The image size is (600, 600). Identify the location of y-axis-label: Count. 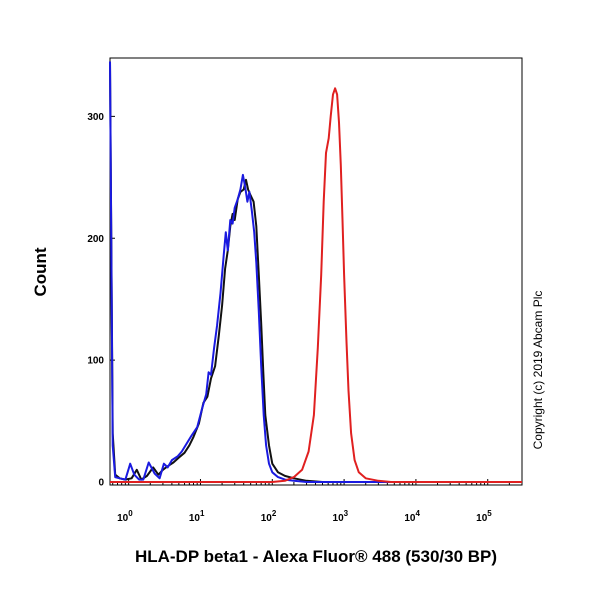
(40, 271).